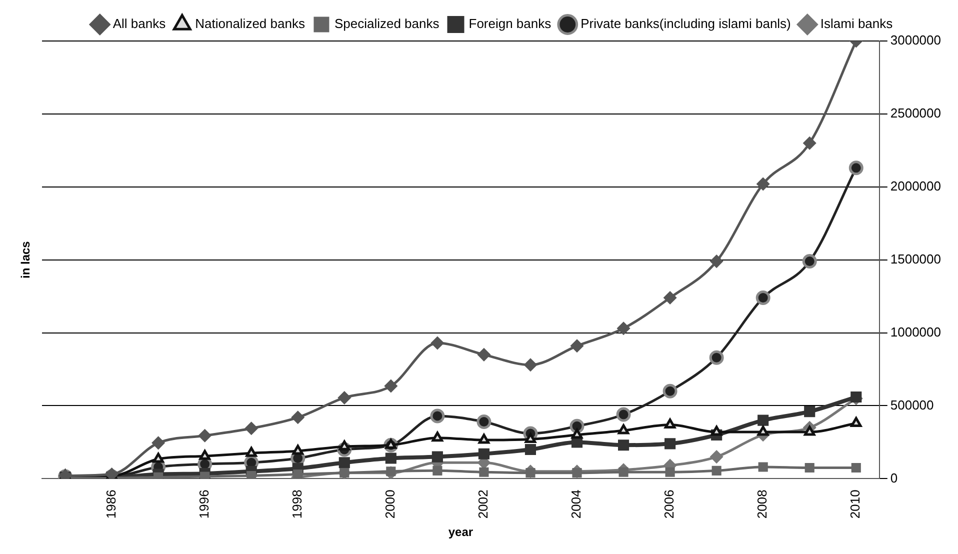 The image size is (958, 554). Describe the element at coordinates (855, 504) in the screenshot. I see `x-tick-label: 2010` at that location.